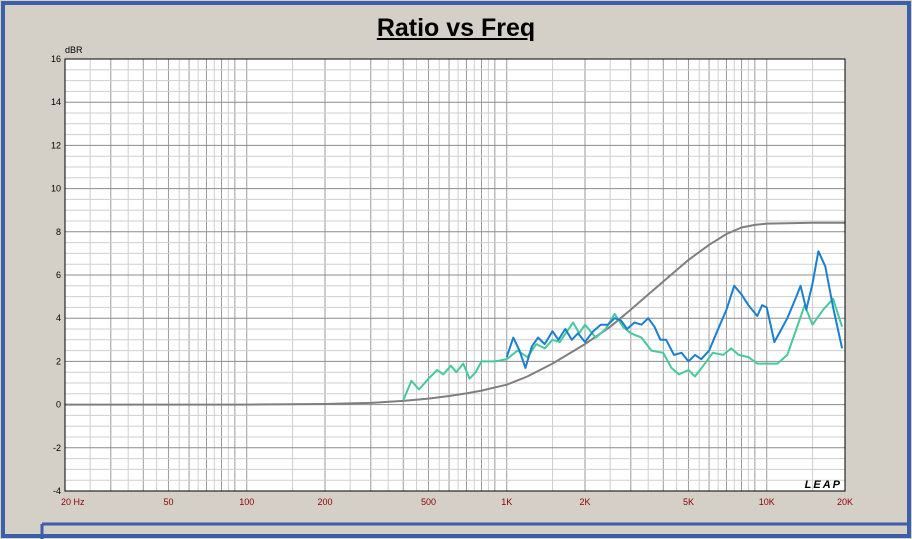 This screenshot has width=912, height=539. What do you see at coordinates (56, 102) in the screenshot?
I see `y-tick-label: 14` at bounding box center [56, 102].